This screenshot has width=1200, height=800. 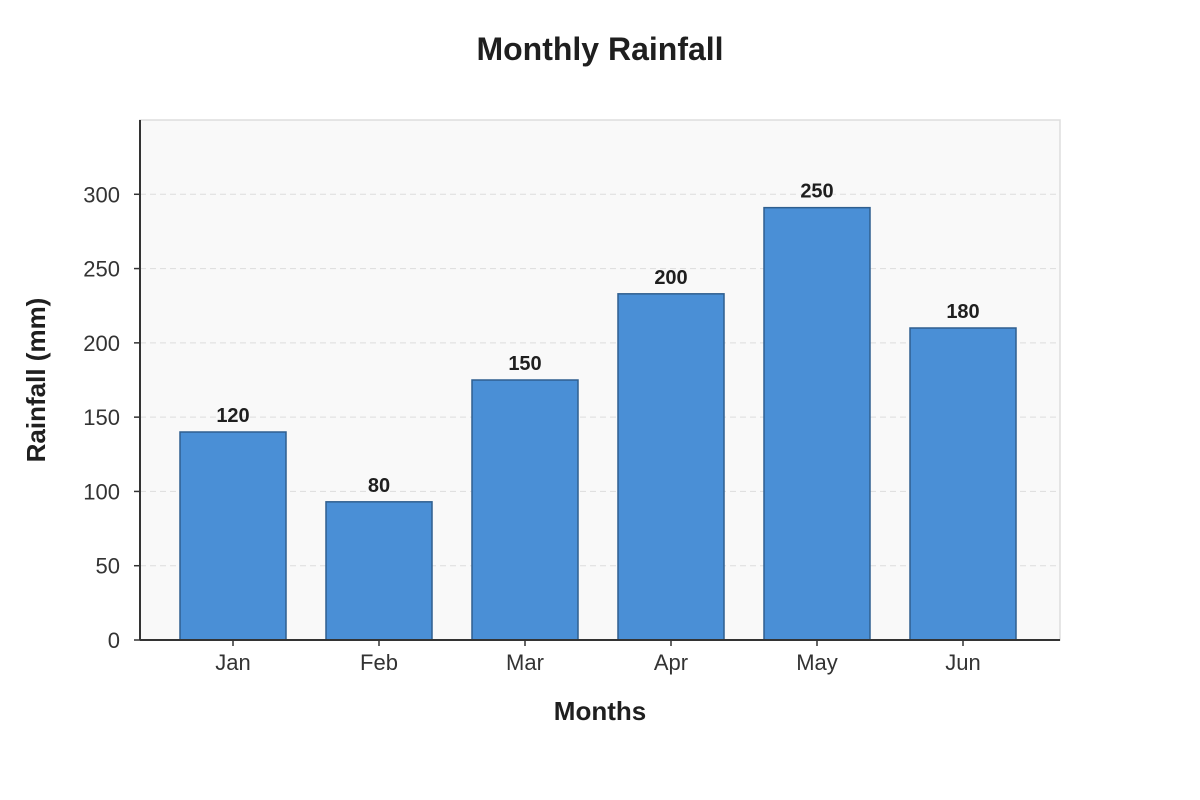 I want to click on x-tick-label-jun: Jun, so click(x=962, y=662).